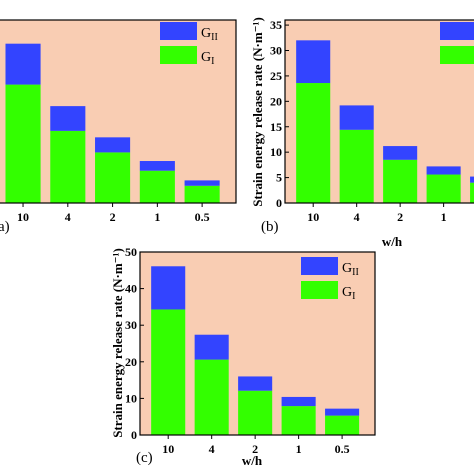 The image size is (474, 474). I want to click on y-tick-label: 40, so click(131, 289).